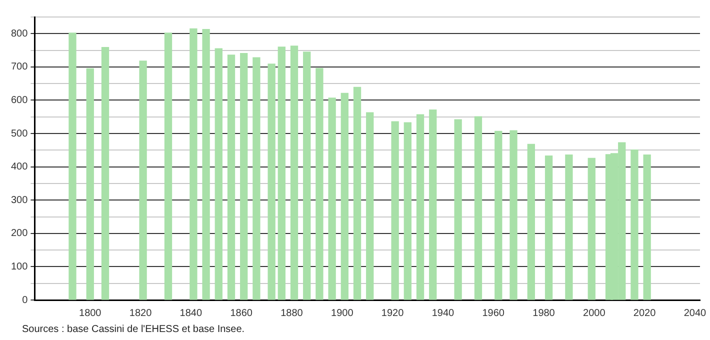  I want to click on x-tick-label: 1840, so click(191, 313).